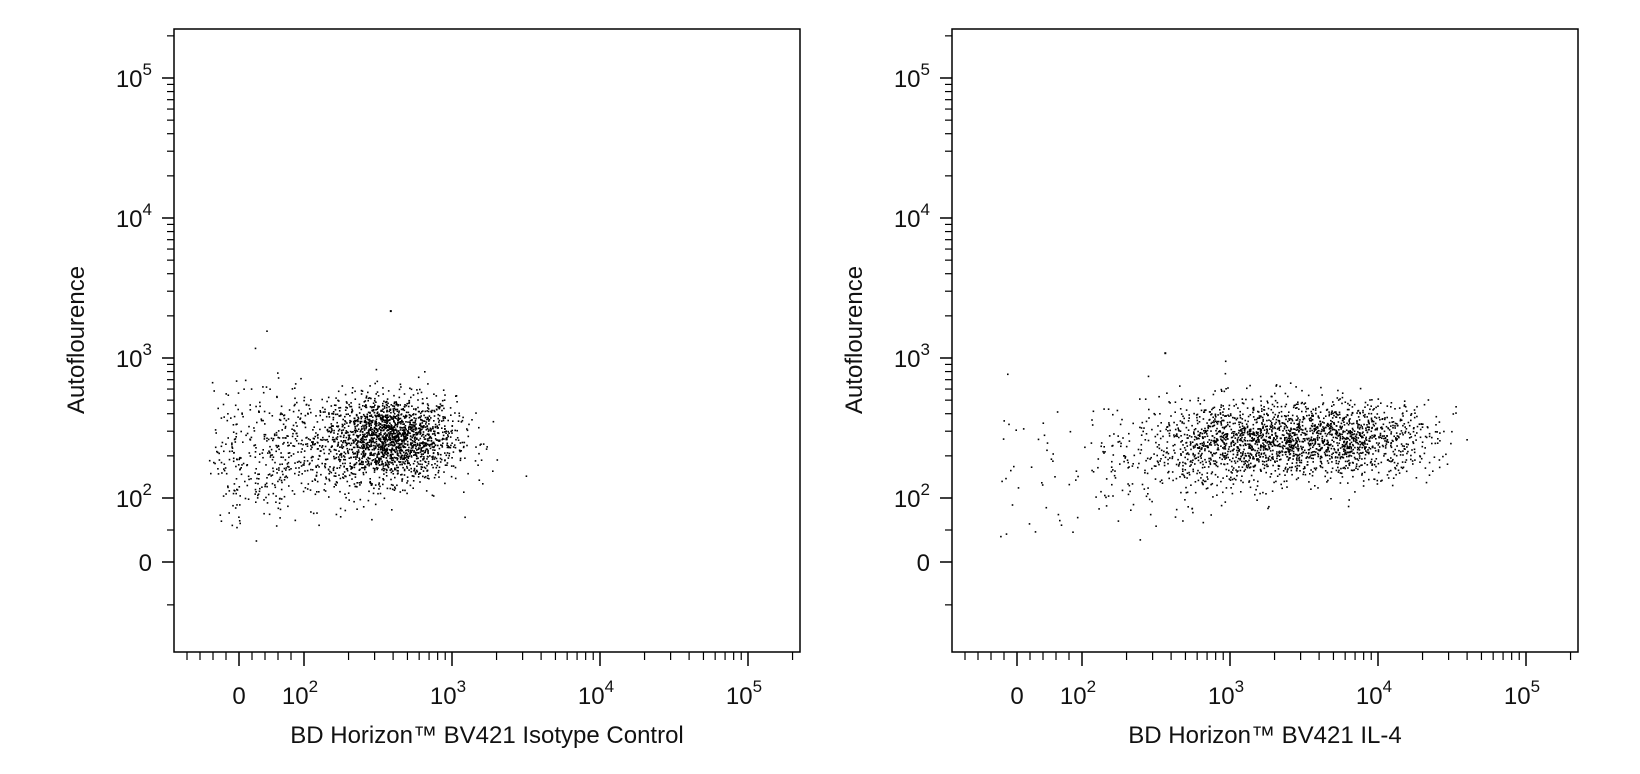 The height and width of the screenshot is (774, 1640). What do you see at coordinates (448, 693) in the screenshot?
I see `x-tick-label: 103` at bounding box center [448, 693].